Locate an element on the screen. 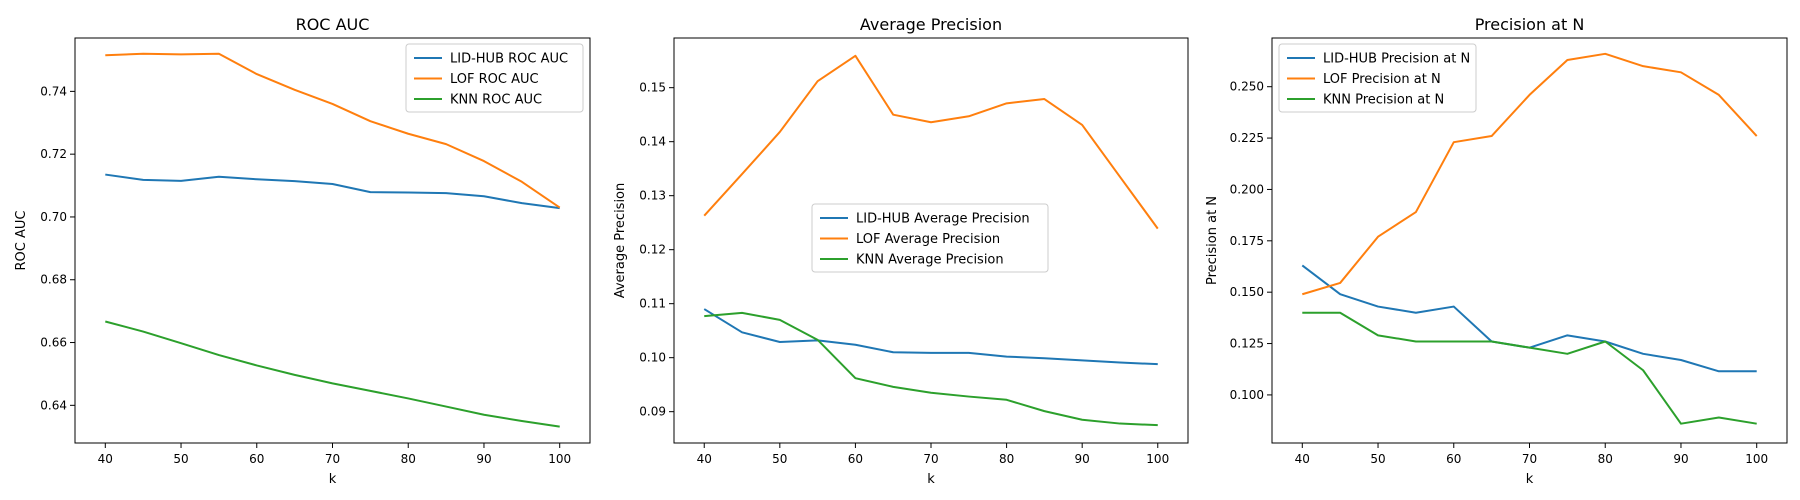 Image resolution: width=1800 pixels, height=500 pixels. y-tick-label: 0.70 is located at coordinates (53, 217).